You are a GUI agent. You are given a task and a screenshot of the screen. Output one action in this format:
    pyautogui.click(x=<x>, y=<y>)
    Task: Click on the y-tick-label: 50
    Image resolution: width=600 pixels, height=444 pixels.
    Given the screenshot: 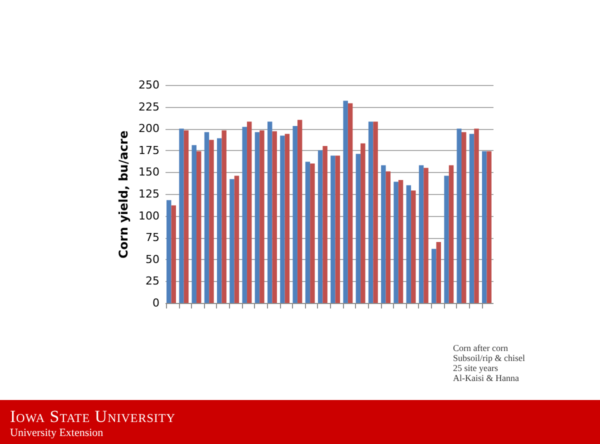 What is the action you would take?
    pyautogui.click(x=153, y=259)
    